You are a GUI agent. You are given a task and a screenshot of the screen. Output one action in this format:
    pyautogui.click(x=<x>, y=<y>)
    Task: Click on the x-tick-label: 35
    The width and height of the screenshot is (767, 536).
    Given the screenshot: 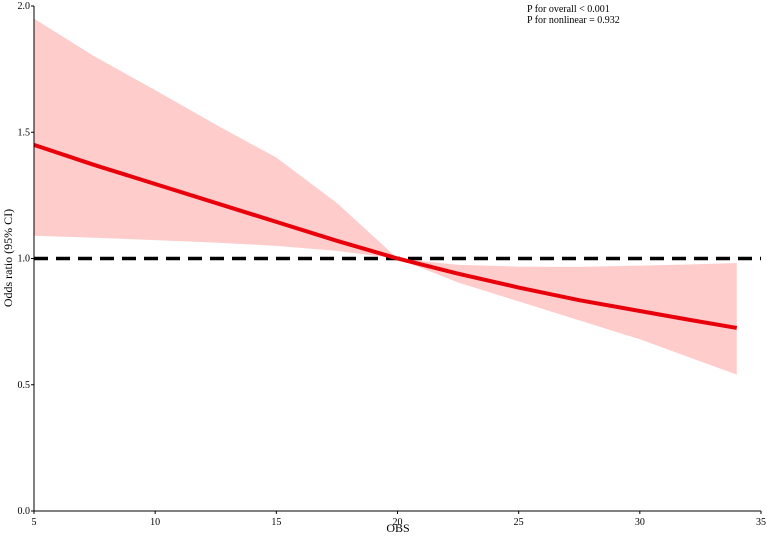 What is the action you would take?
    pyautogui.click(x=761, y=522)
    